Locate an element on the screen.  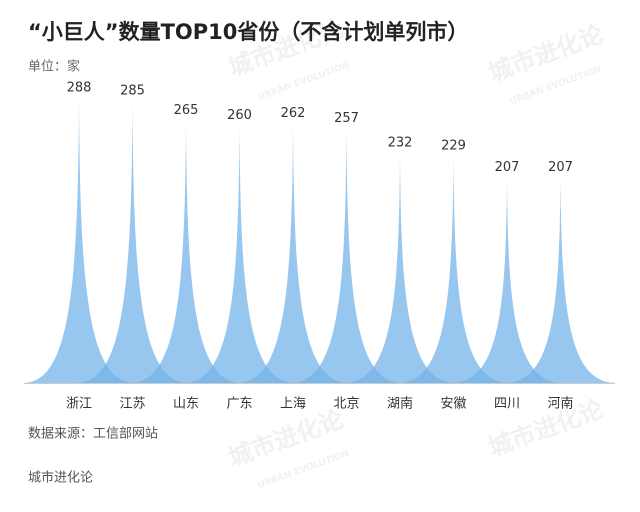
value-label: 288 is located at coordinates (79, 88).